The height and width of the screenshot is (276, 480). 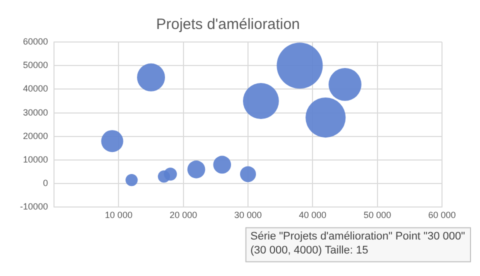 What do you see at coordinates (442, 215) in the screenshot?
I see `x-tick-label: 60 000` at bounding box center [442, 215].